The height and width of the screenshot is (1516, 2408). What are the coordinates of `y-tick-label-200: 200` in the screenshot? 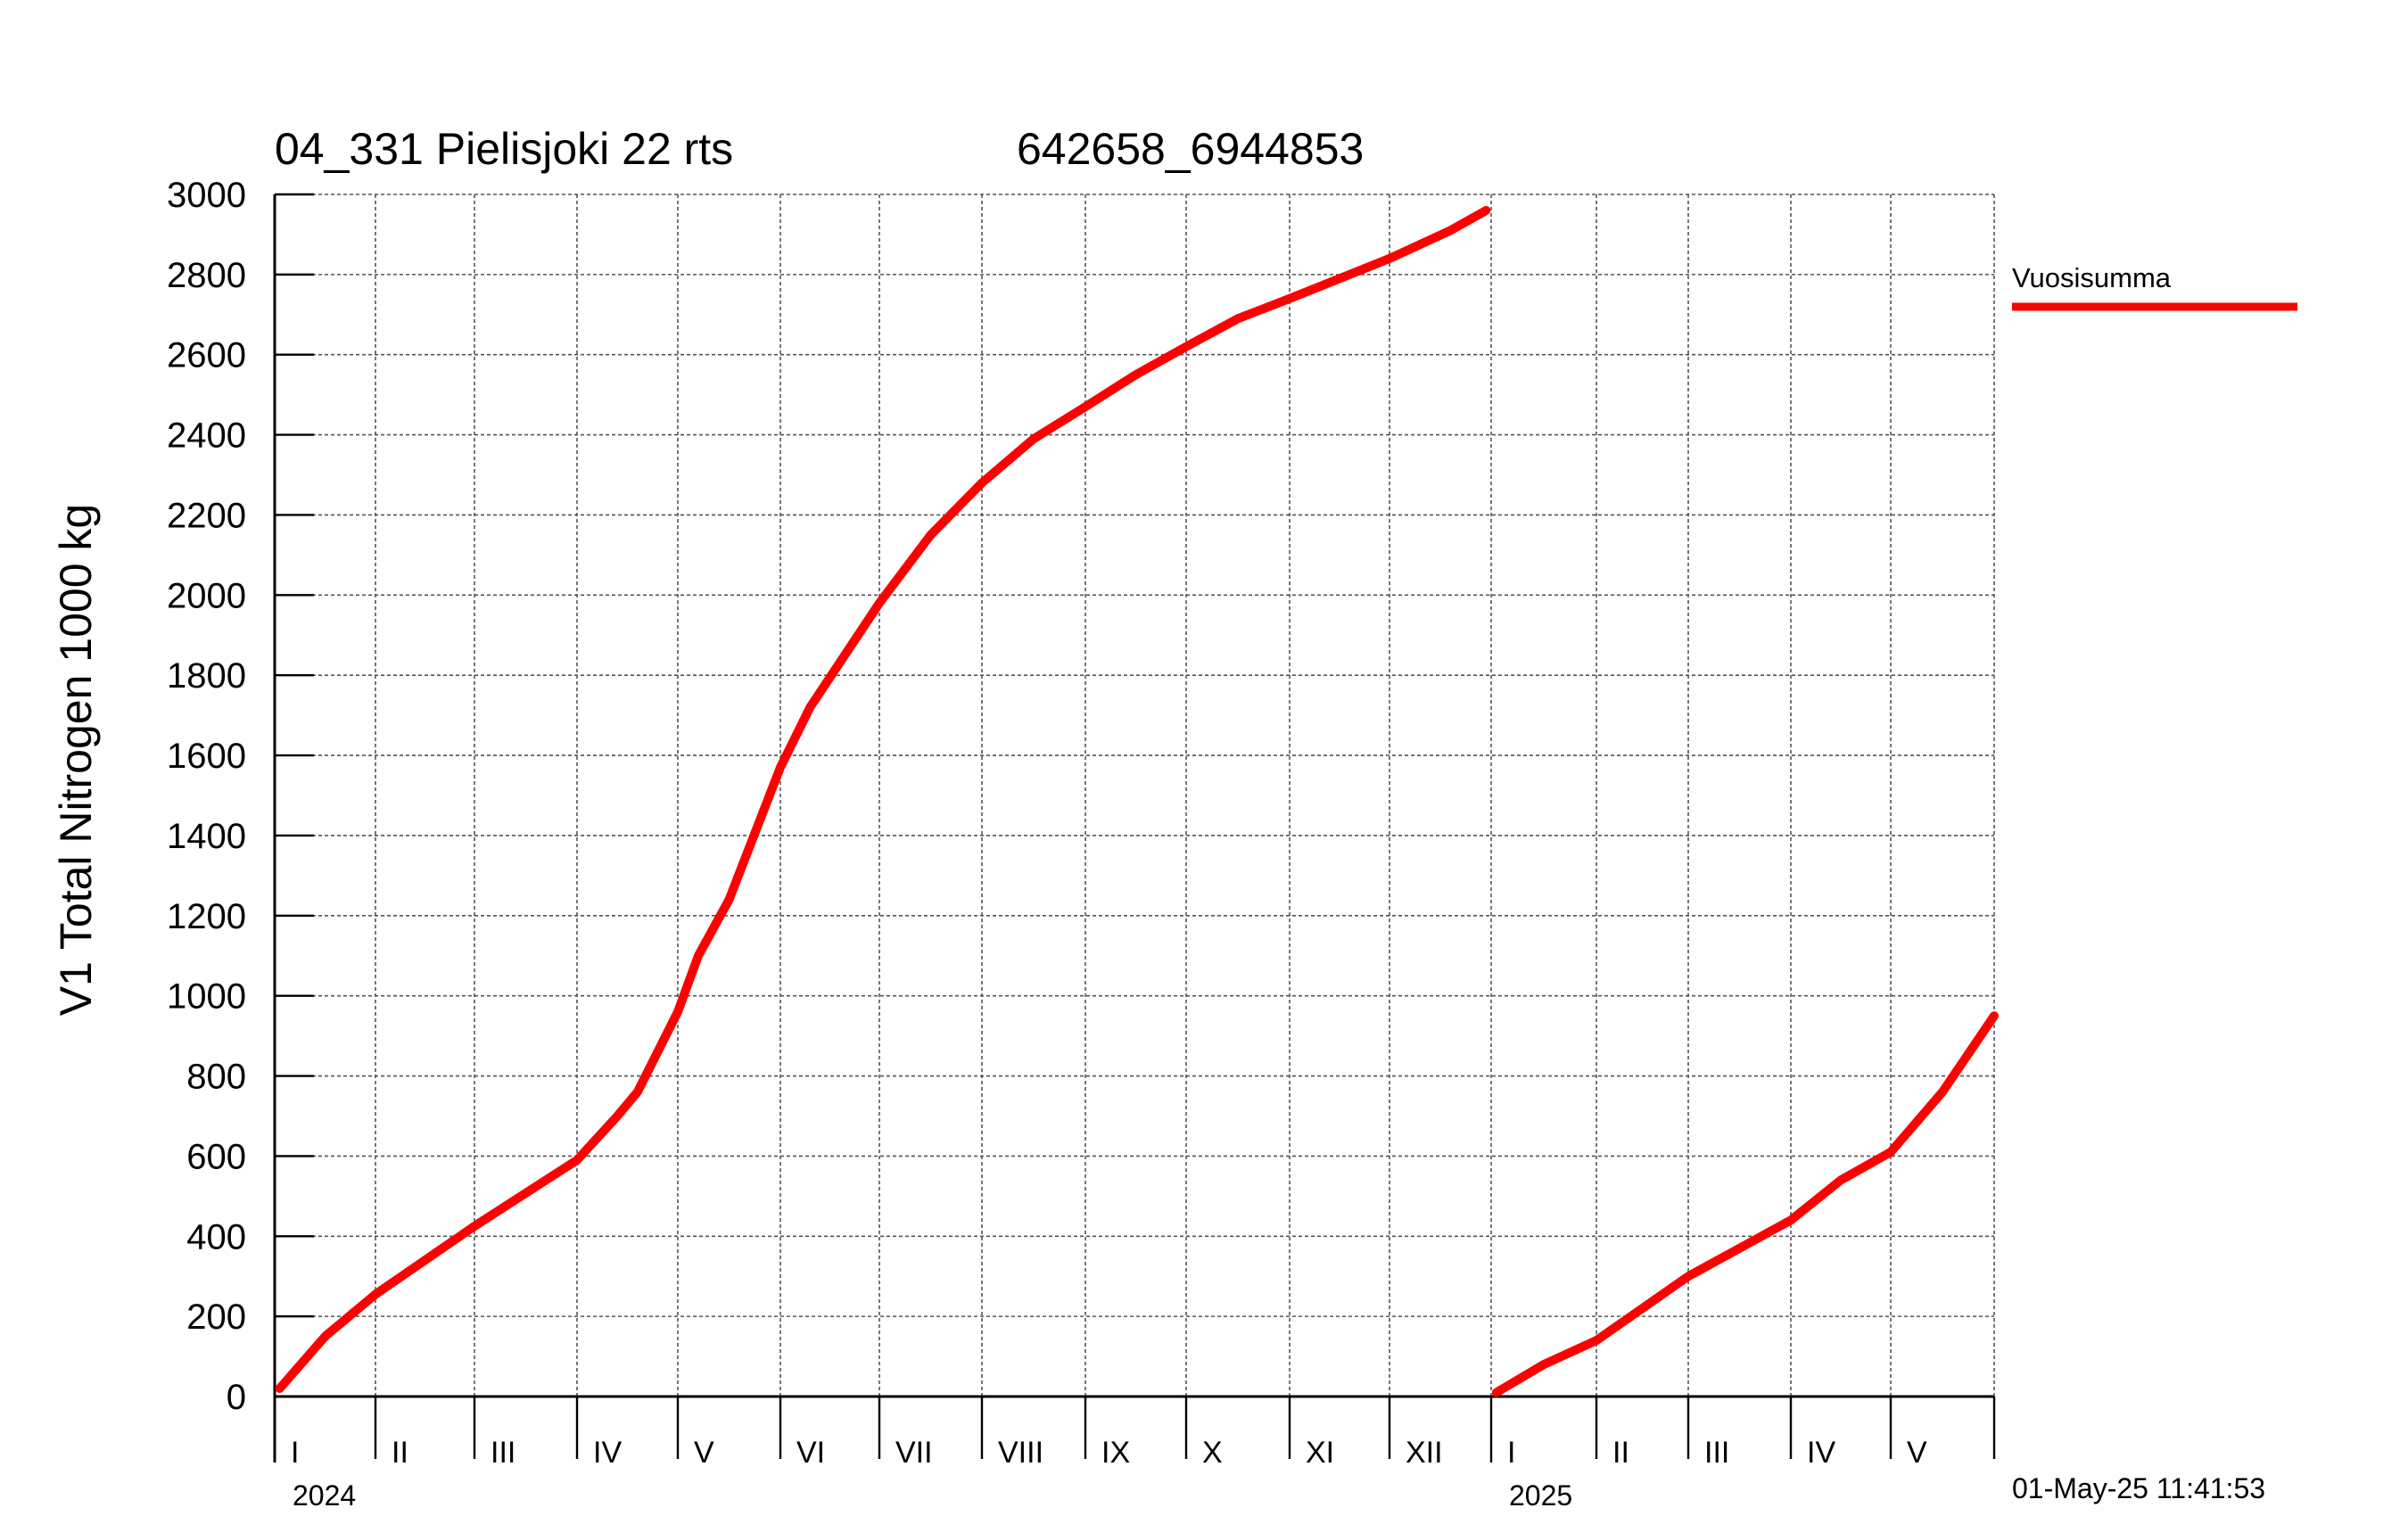 It's located at (216, 1317).